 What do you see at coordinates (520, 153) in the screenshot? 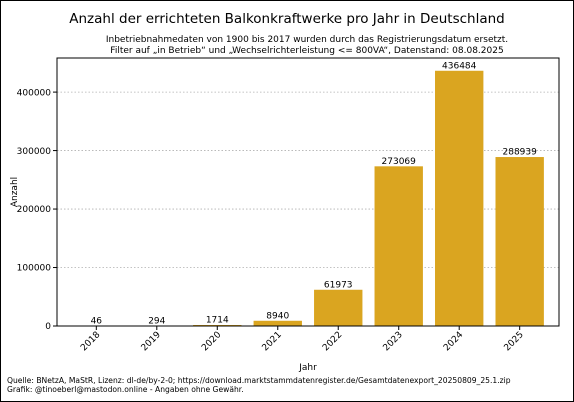
I see `bar-value-label: 288939` at bounding box center [520, 153].